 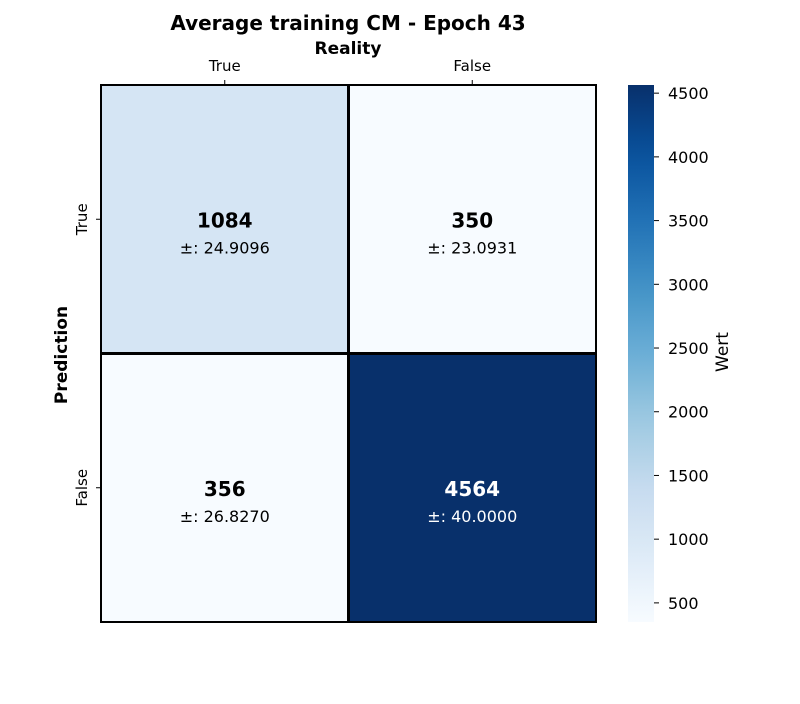 I want to click on cell-std-label-r1-c1: ±: 40.0000, so click(x=472, y=516).